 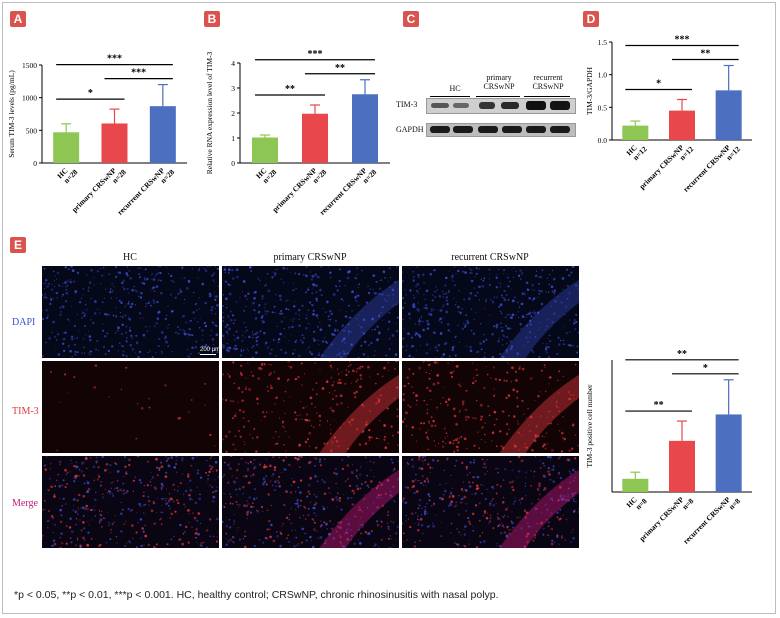 What do you see at coordinates (603, 140) in the screenshot?
I see `y-tick-label: 0.0` at bounding box center [603, 140].